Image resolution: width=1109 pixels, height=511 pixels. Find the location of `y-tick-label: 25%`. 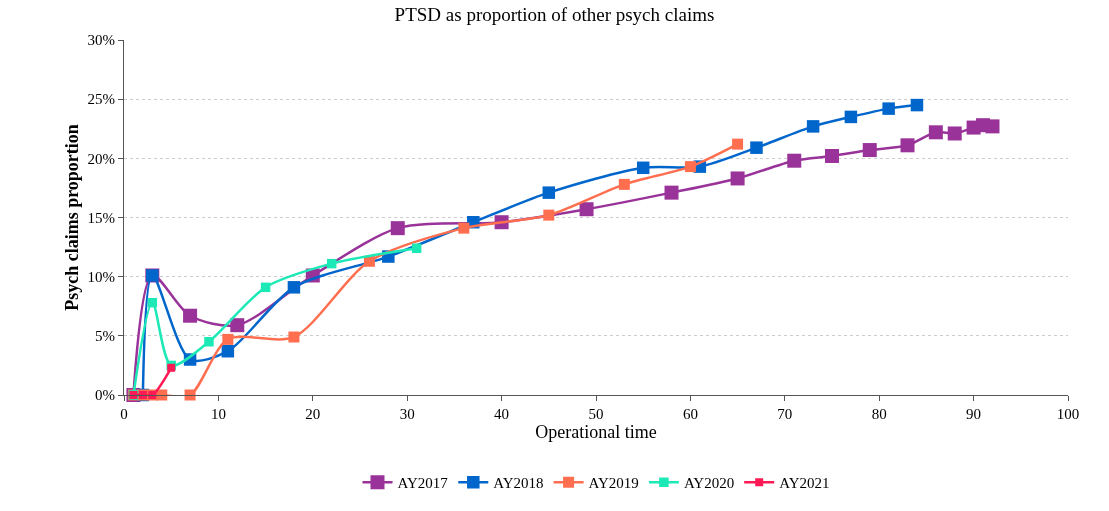

y-tick-label: 25% is located at coordinates (101, 99).